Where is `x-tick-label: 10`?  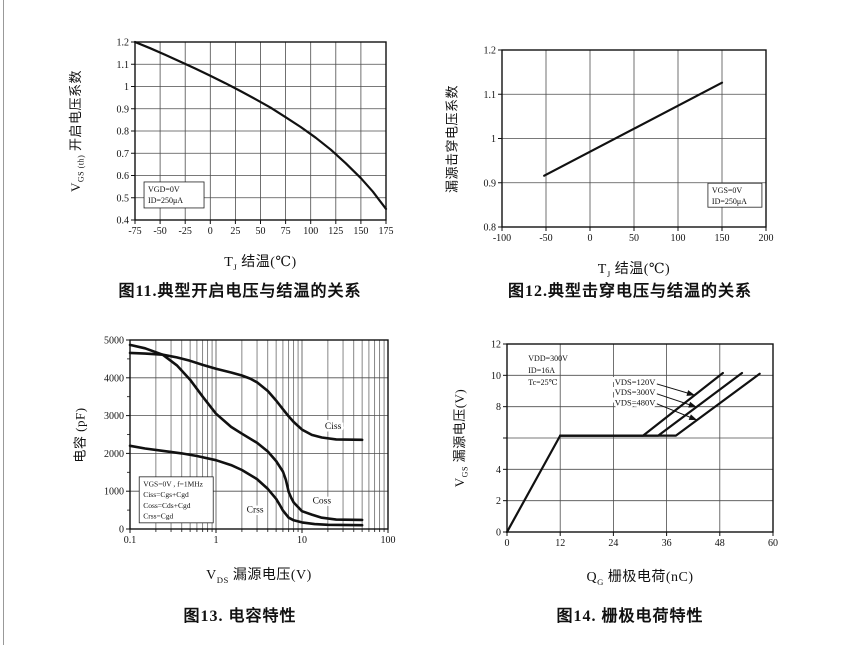
x-tick-label: 10 is located at coordinates (302, 540).